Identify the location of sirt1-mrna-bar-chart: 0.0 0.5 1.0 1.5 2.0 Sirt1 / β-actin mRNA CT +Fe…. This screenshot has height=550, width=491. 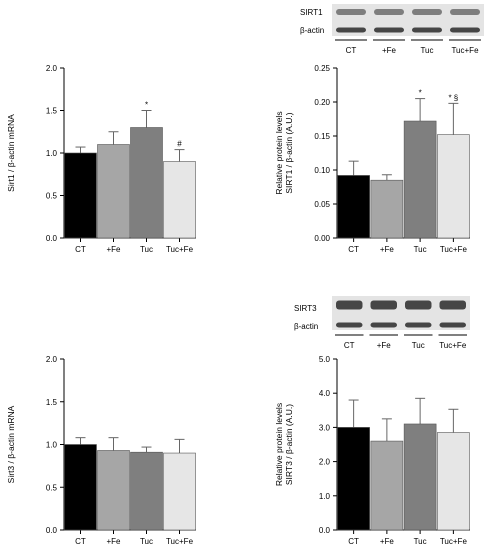
(101, 159).